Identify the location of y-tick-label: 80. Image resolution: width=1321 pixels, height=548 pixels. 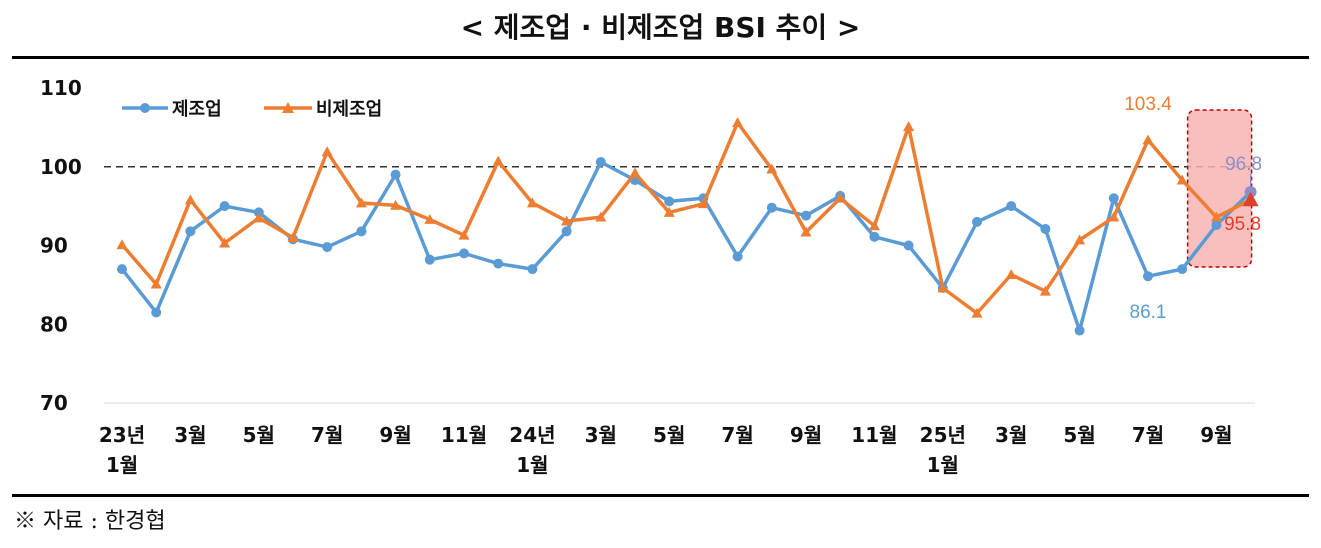
(54, 324).